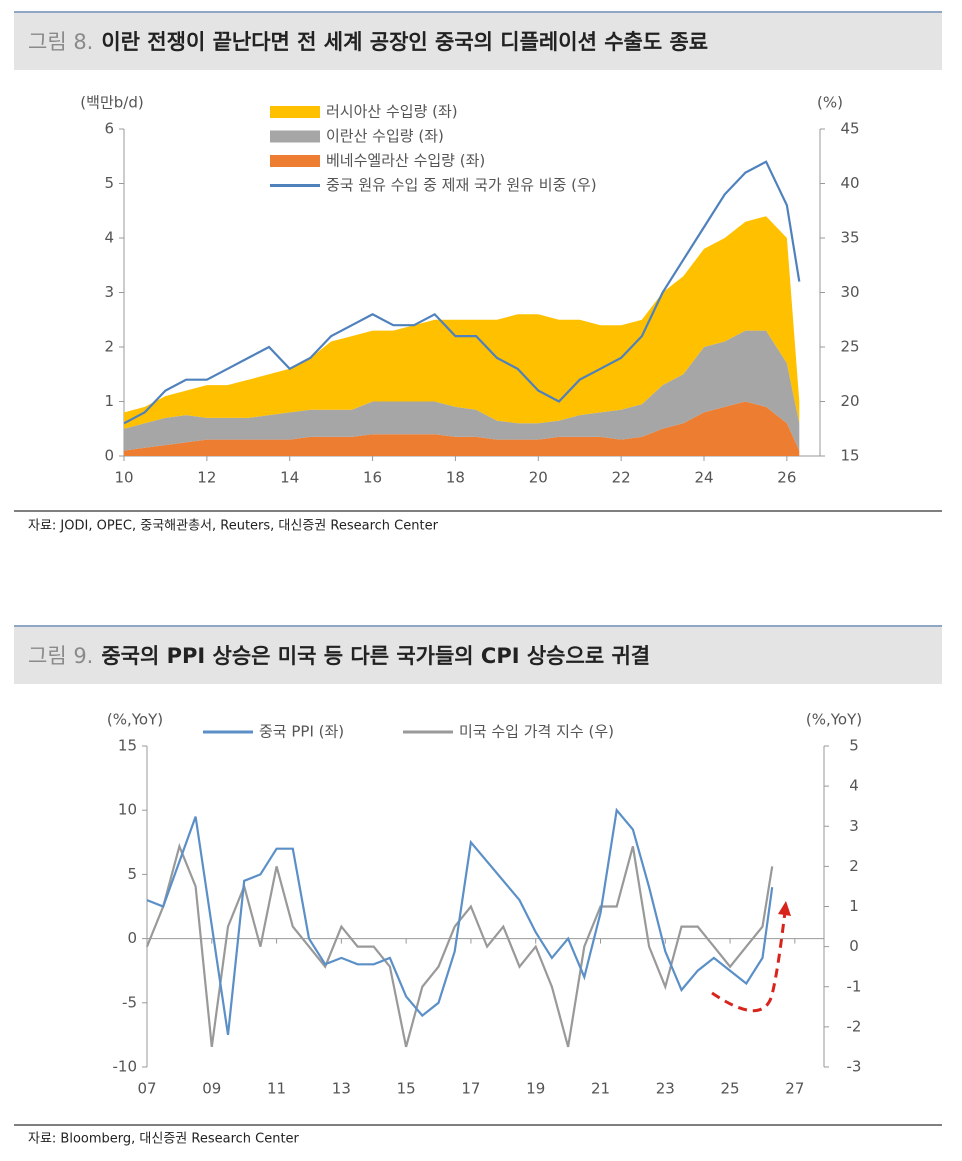 The width and height of the screenshot is (962, 1161). What do you see at coordinates (60, 656) in the screenshot?
I see `figure-label: 그림 9.` at bounding box center [60, 656].